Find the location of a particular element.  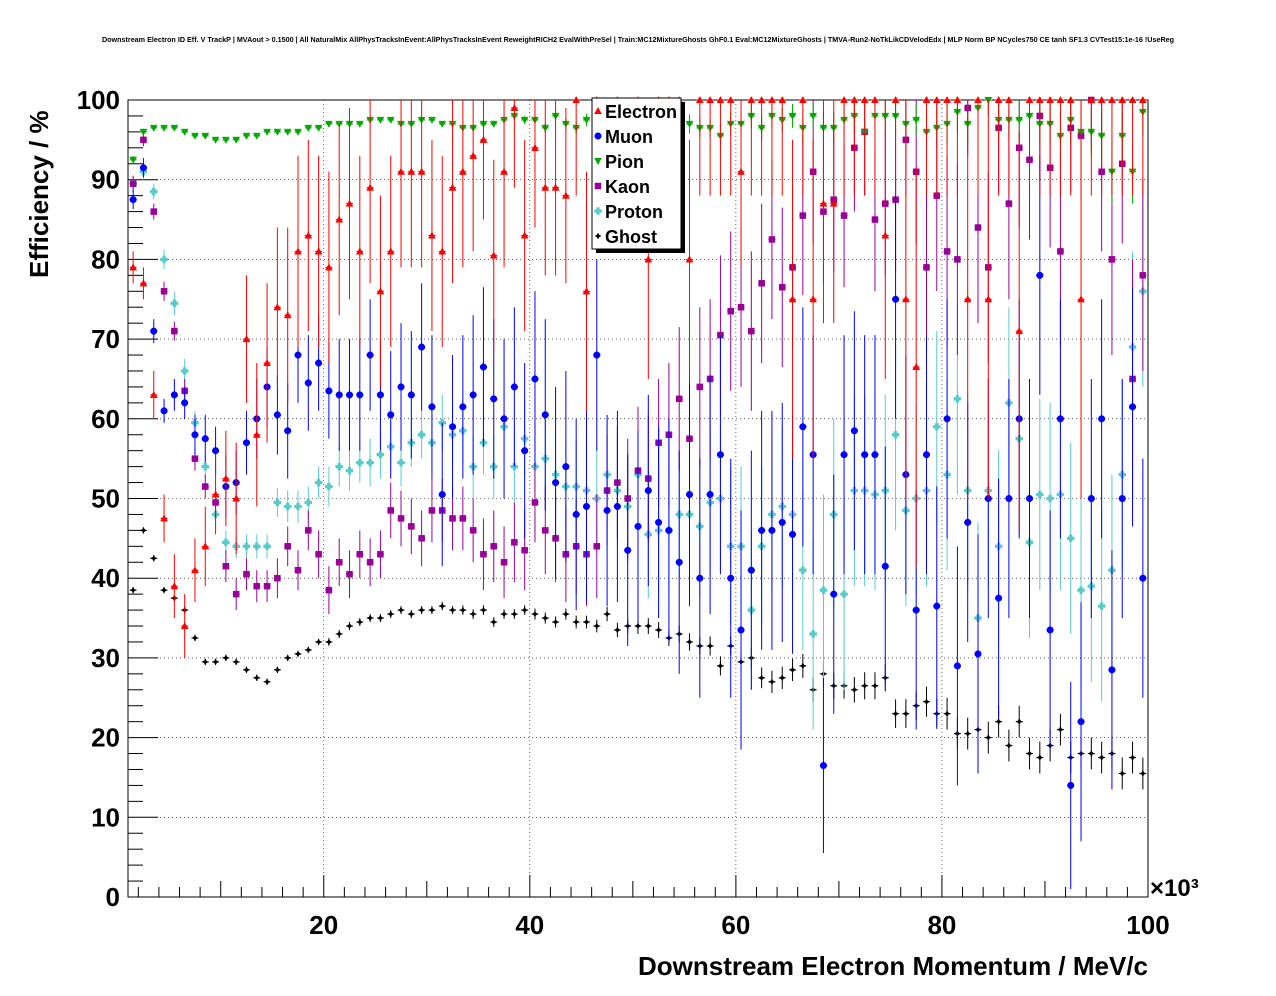

y-tick-label-10: 100 is located at coordinates (98, 100).